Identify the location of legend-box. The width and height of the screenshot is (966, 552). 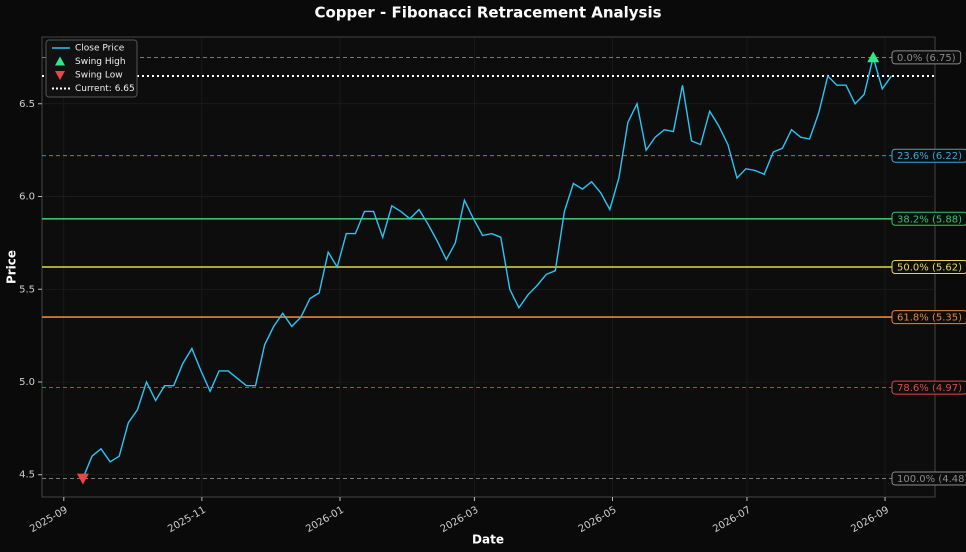
(91, 68).